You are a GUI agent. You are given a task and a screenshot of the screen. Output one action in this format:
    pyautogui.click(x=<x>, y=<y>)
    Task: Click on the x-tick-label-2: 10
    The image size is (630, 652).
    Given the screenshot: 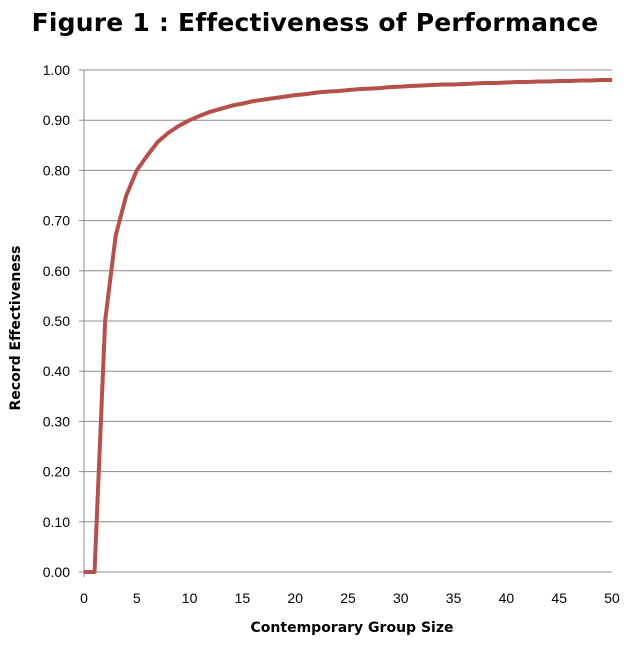 What is the action you would take?
    pyautogui.click(x=190, y=598)
    